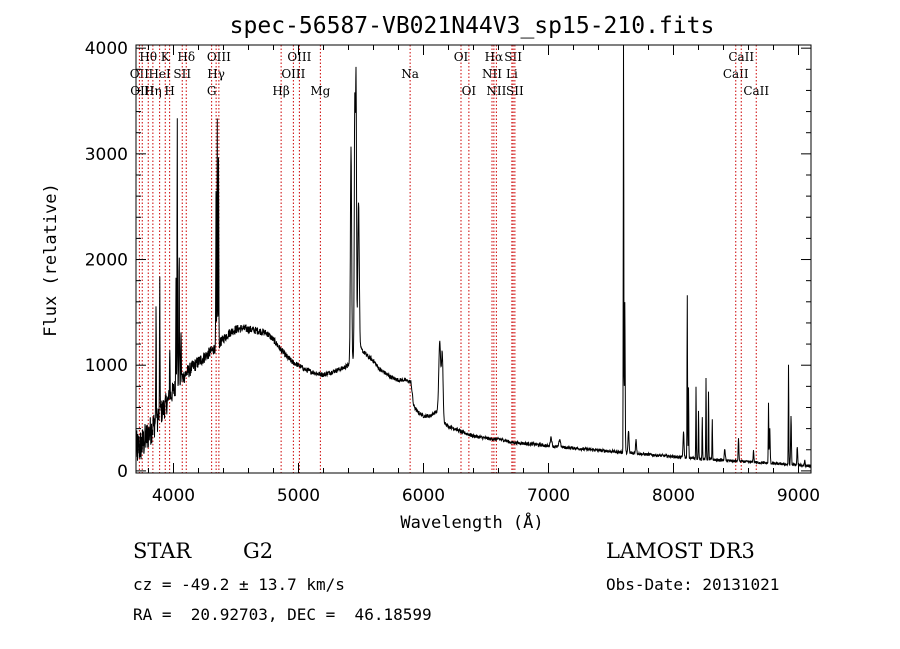 This screenshot has width=900, height=649. What do you see at coordinates (169, 91) in the screenshot?
I see `line-marker-label: H` at bounding box center [169, 91].